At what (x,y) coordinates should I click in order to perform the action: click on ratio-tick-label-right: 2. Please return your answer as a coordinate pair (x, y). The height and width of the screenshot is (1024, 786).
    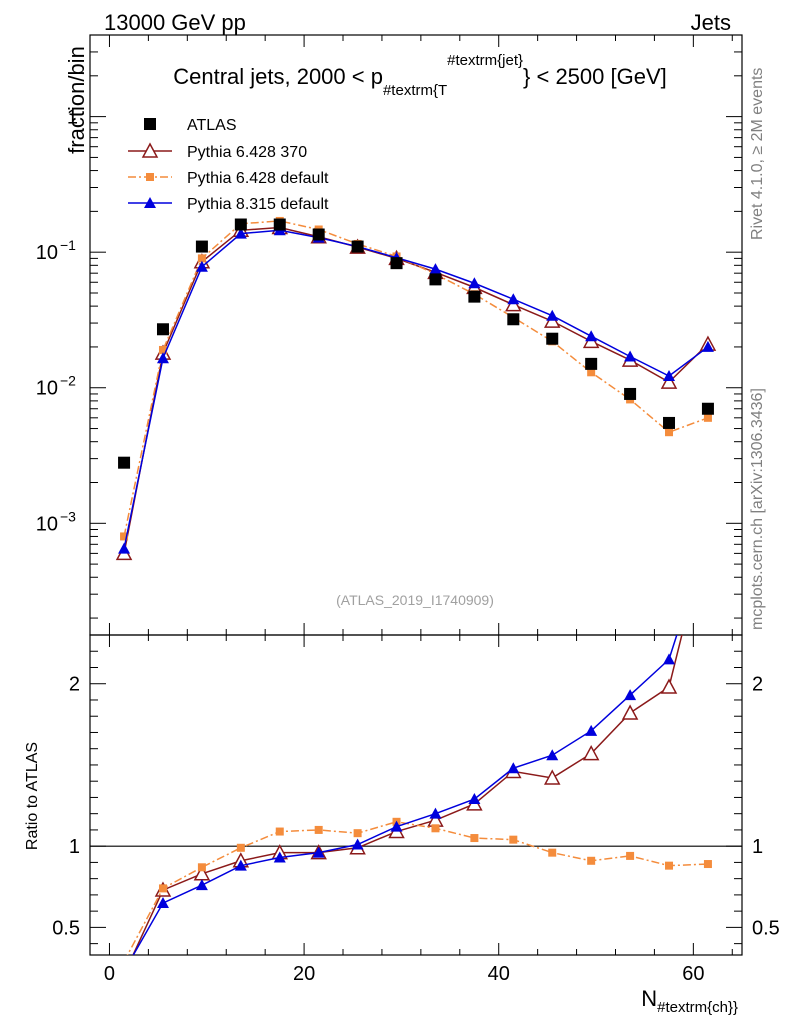
    Looking at the image, I should click on (757, 685).